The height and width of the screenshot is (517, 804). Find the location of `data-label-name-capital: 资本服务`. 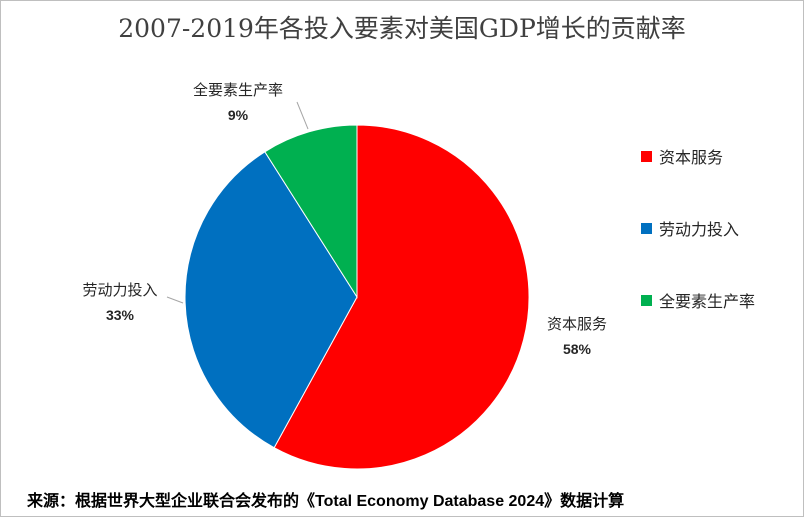

data-label-name-capital: 资本服务 is located at coordinates (577, 324).